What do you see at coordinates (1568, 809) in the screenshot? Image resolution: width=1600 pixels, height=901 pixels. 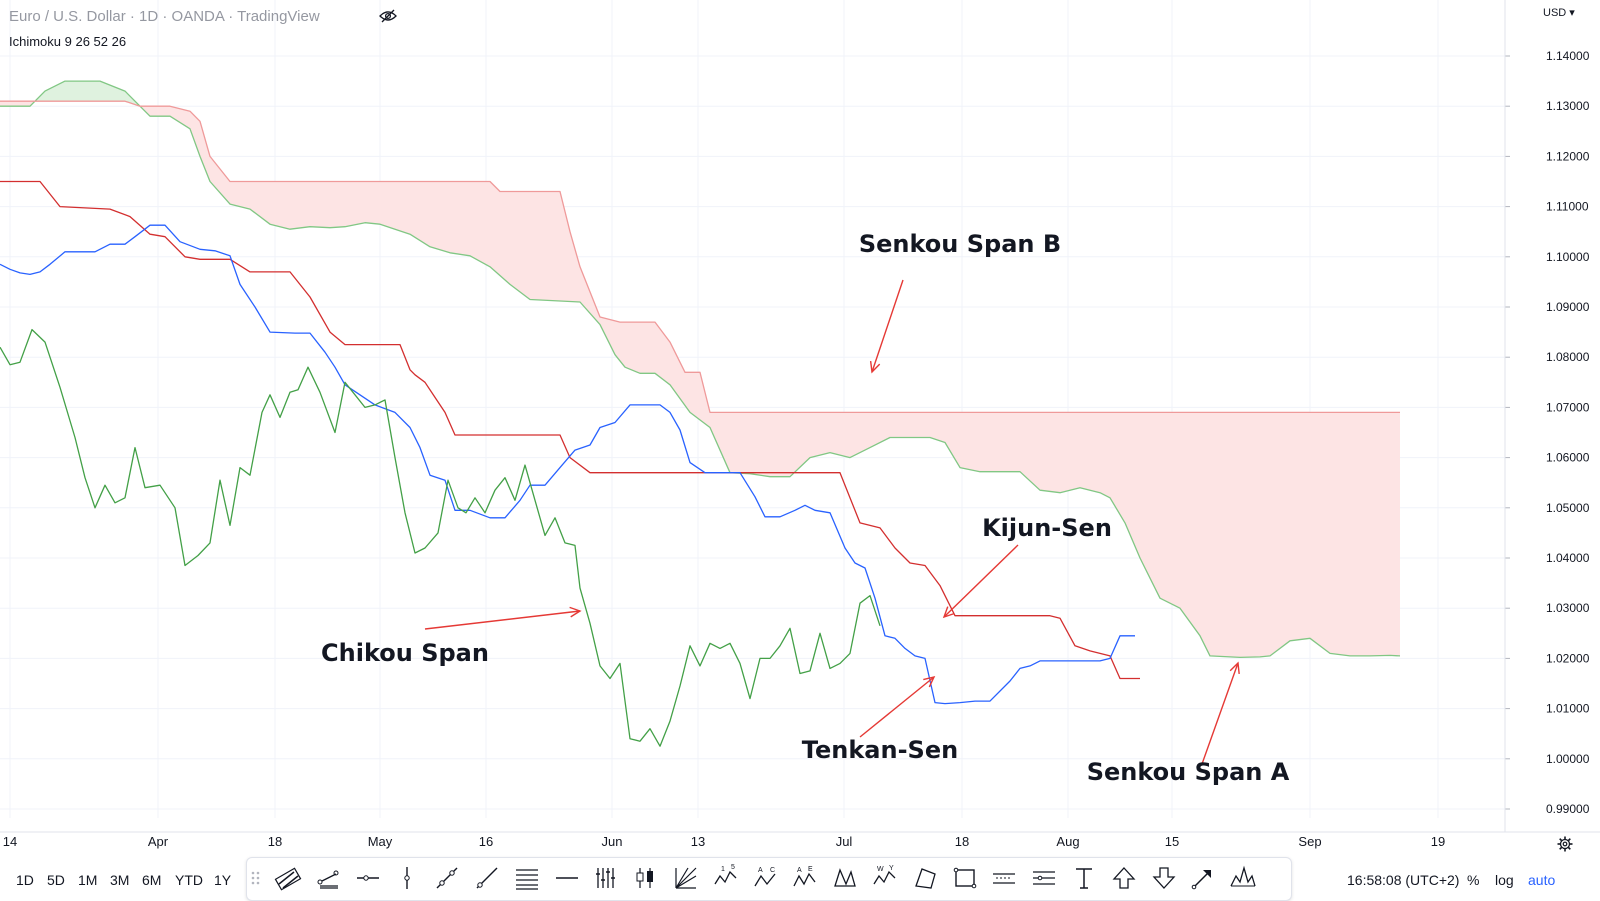 I see `price-tick-label: 0.99000` at bounding box center [1568, 809].